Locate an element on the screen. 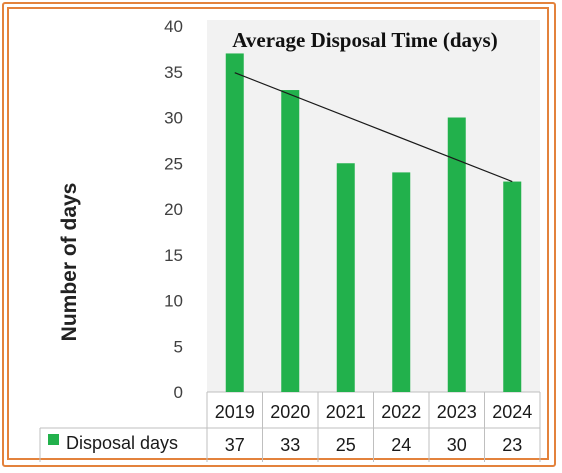 The width and height of the screenshot is (562, 473). bar-2020 is located at coordinates (290, 241).